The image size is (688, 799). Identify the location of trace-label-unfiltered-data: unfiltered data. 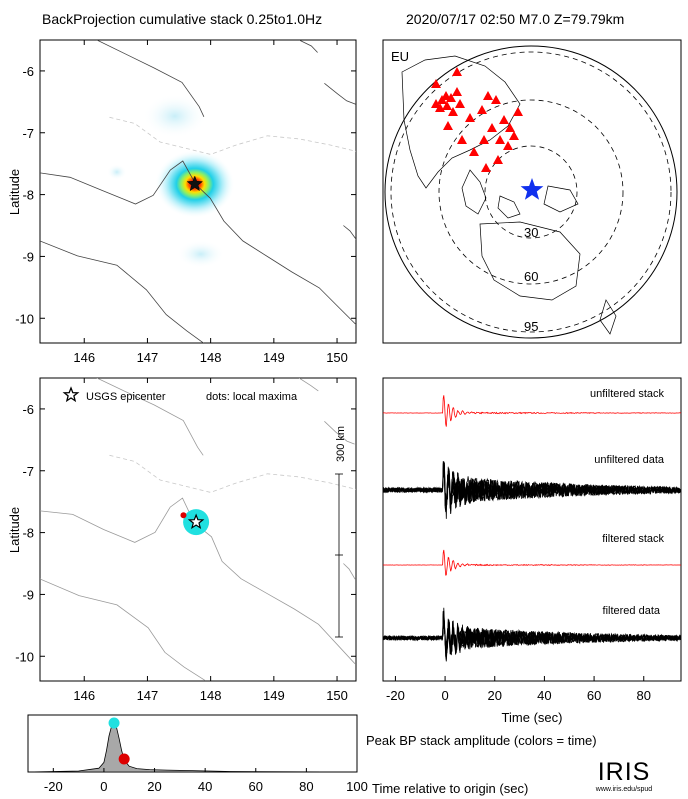
(629, 460).